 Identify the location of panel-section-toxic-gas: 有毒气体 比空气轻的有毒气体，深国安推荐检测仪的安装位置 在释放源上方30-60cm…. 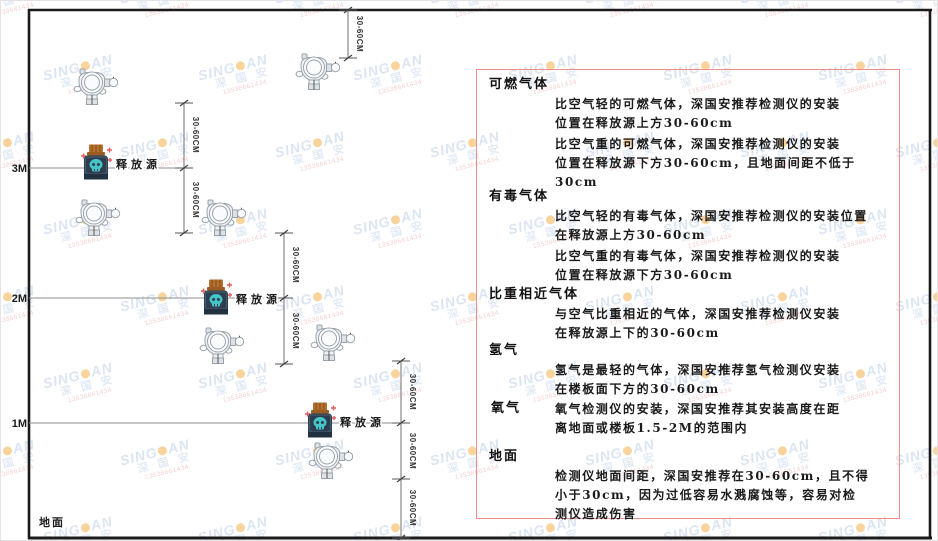
(690, 237).